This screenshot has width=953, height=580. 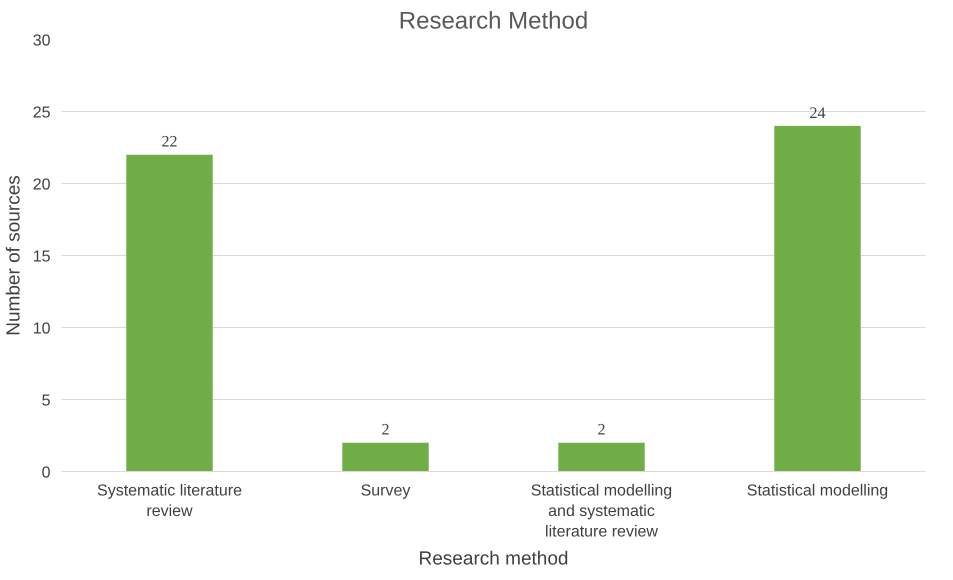 I want to click on y-tick-label: 10, so click(x=41, y=329).